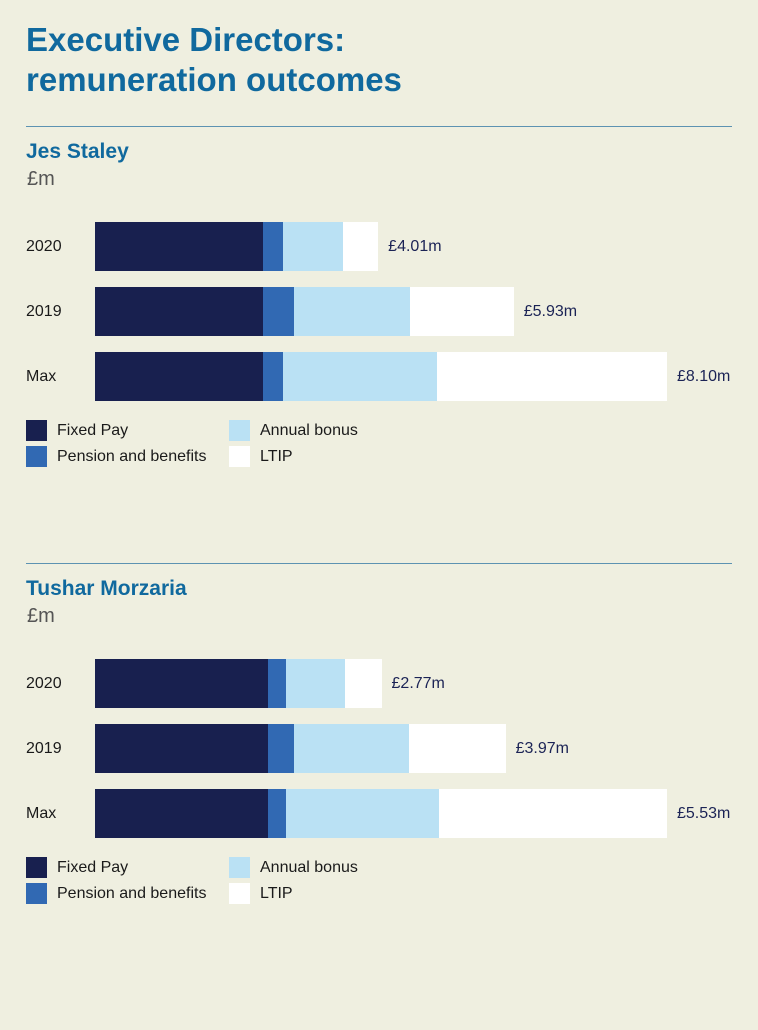  What do you see at coordinates (542, 748) in the screenshot?
I see `total-label: £3.97m` at bounding box center [542, 748].